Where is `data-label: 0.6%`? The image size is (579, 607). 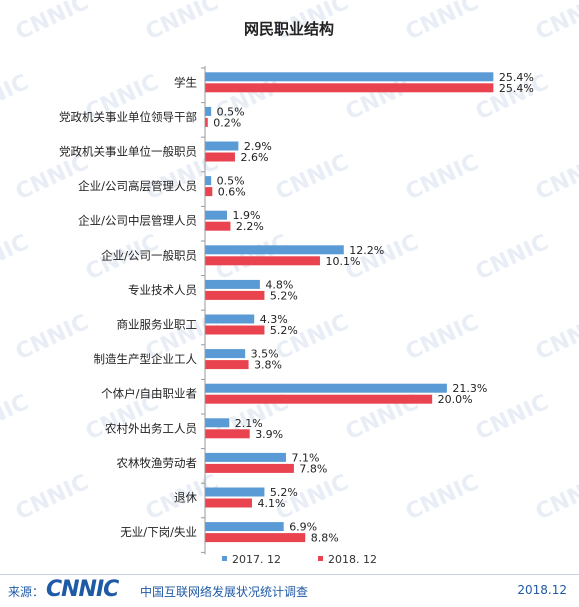
data-label: 0.6% is located at coordinates (232, 192).